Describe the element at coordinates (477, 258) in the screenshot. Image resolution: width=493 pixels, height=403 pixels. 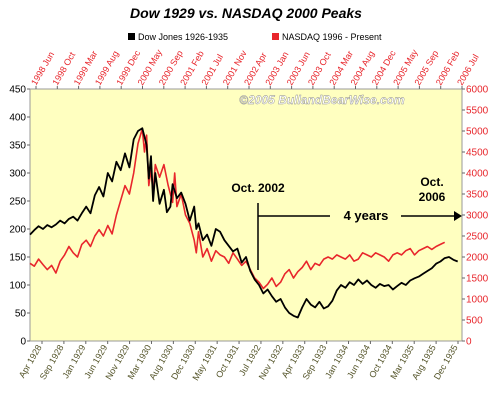
I see `right-axis-tick-label: 2000` at that location.